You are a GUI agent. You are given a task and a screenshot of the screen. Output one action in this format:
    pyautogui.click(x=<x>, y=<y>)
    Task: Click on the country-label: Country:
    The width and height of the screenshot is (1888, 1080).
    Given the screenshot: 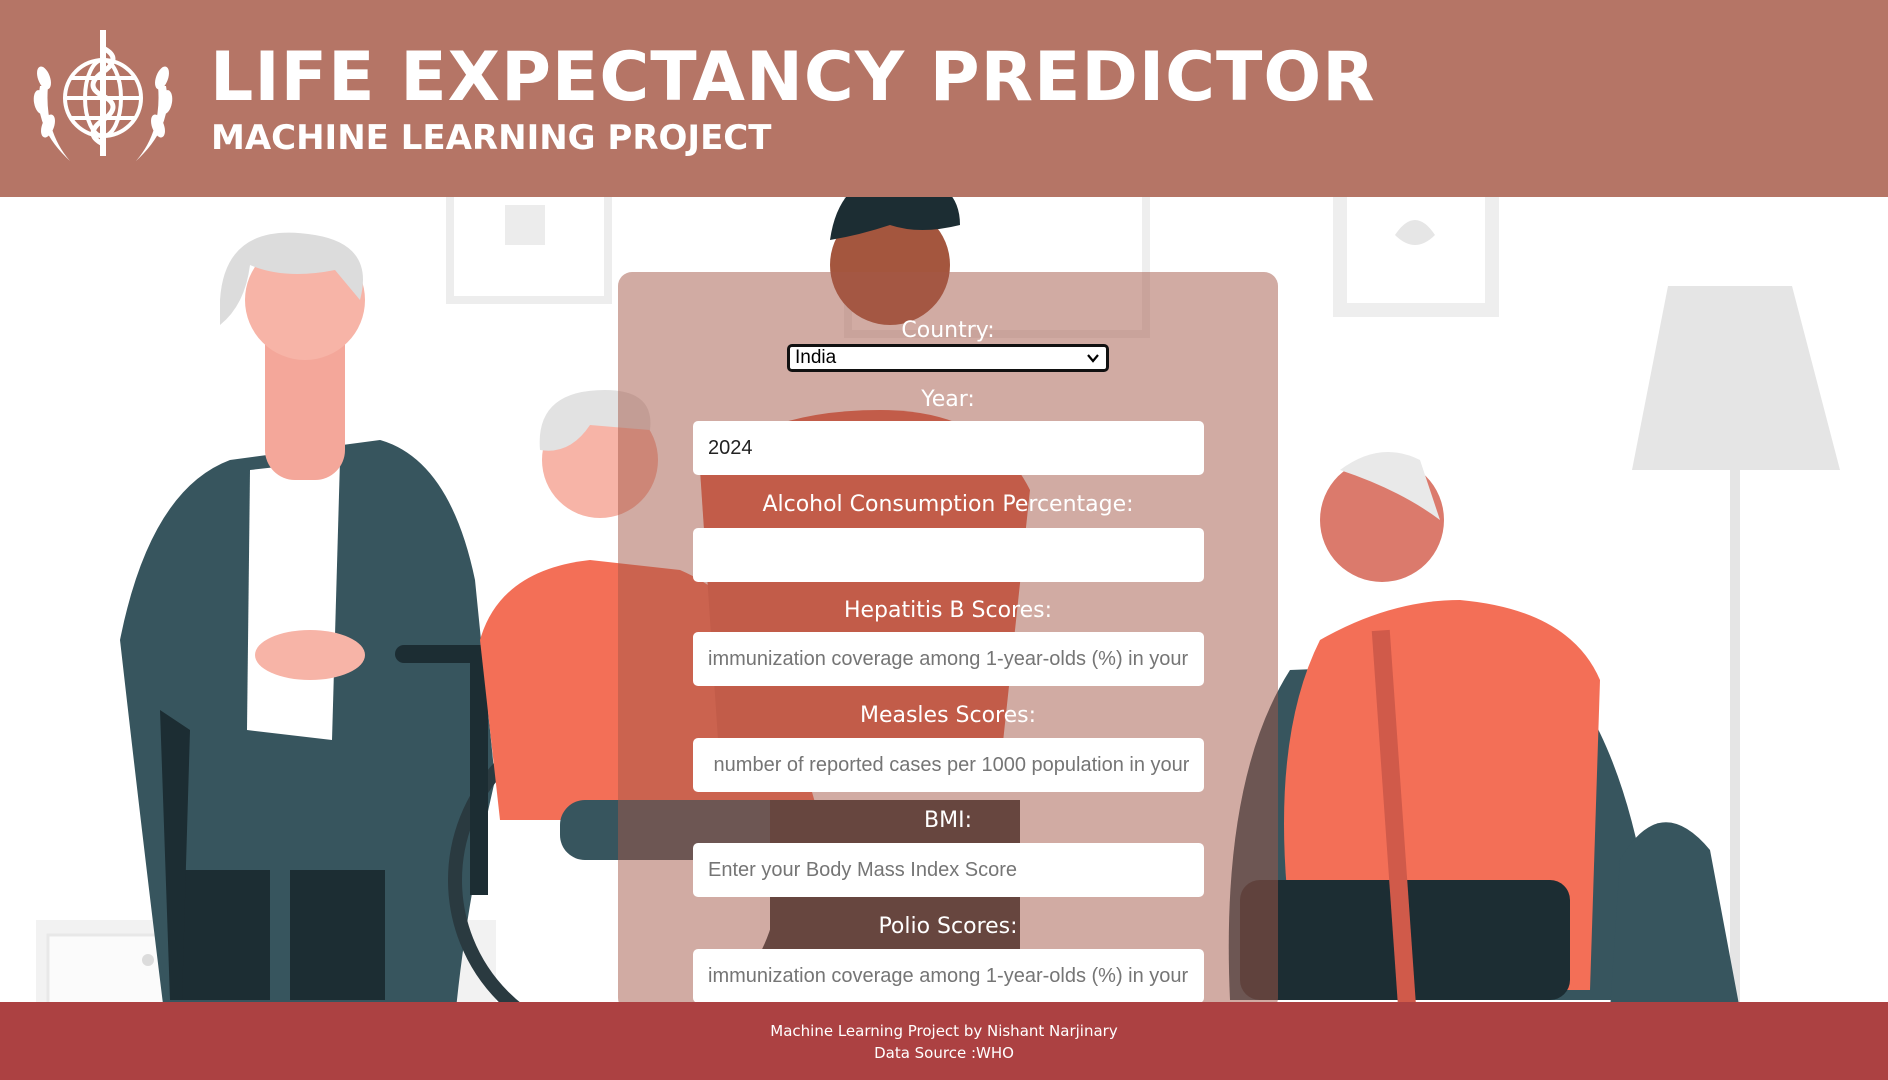 What is the action you would take?
    pyautogui.click(x=948, y=330)
    